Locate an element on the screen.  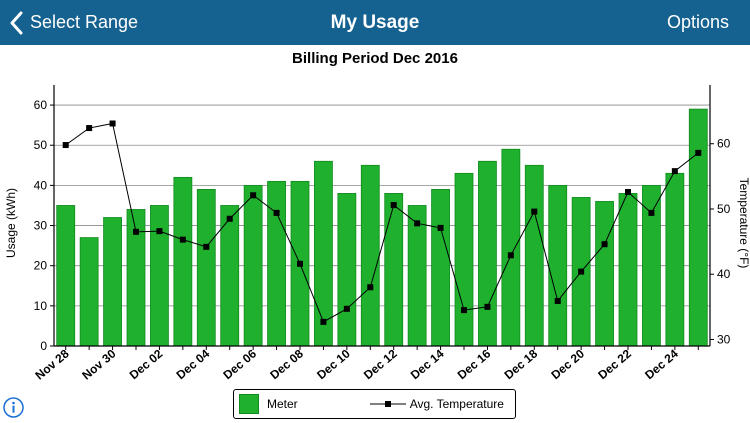
options-button: Options is located at coordinates (697, 22).